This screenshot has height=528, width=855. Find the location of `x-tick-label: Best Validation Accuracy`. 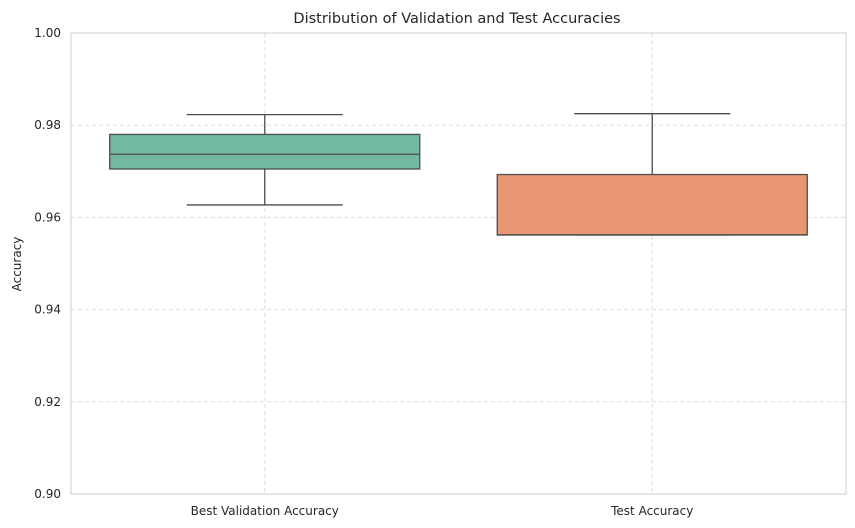

x-tick-label: Best Validation Accuracy is located at coordinates (265, 511).